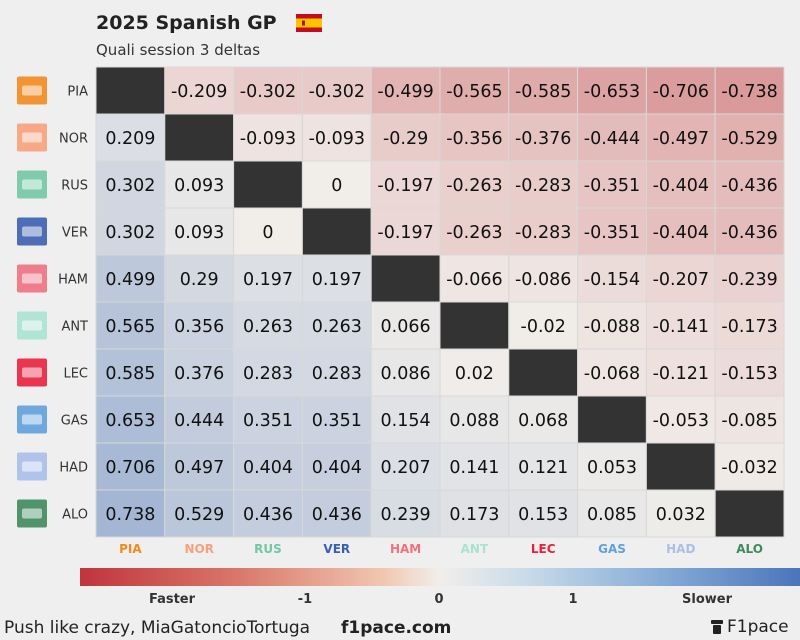 The image size is (800, 640). I want to click on column-label-gas: GAS, so click(612, 549).